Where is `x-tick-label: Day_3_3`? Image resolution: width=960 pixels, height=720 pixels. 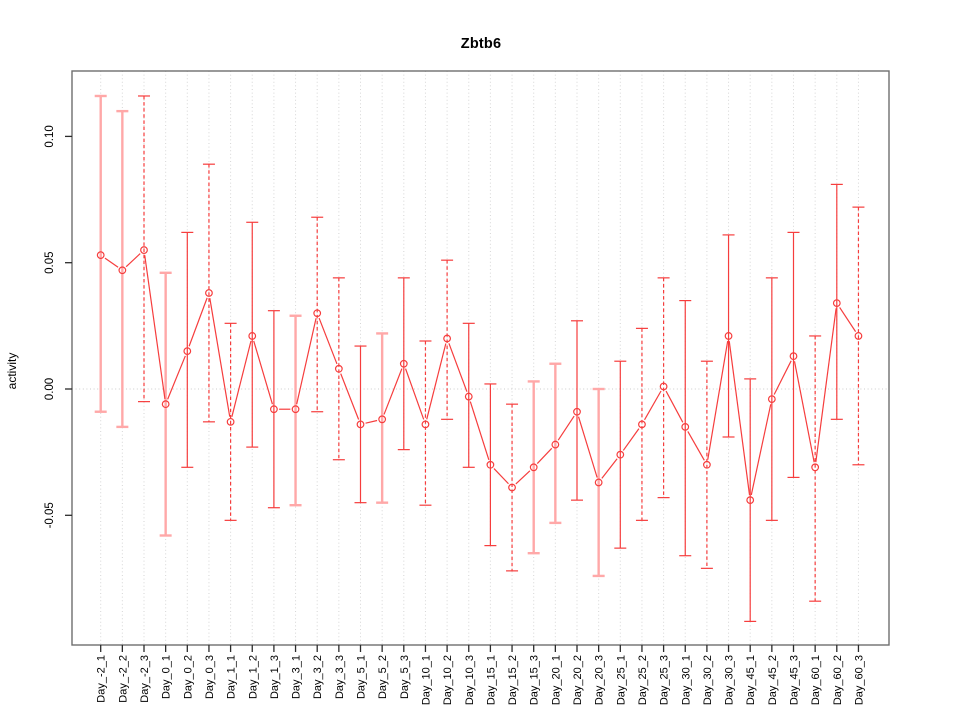 x-tick-label: Day_3_3 is located at coordinates (340, 677).